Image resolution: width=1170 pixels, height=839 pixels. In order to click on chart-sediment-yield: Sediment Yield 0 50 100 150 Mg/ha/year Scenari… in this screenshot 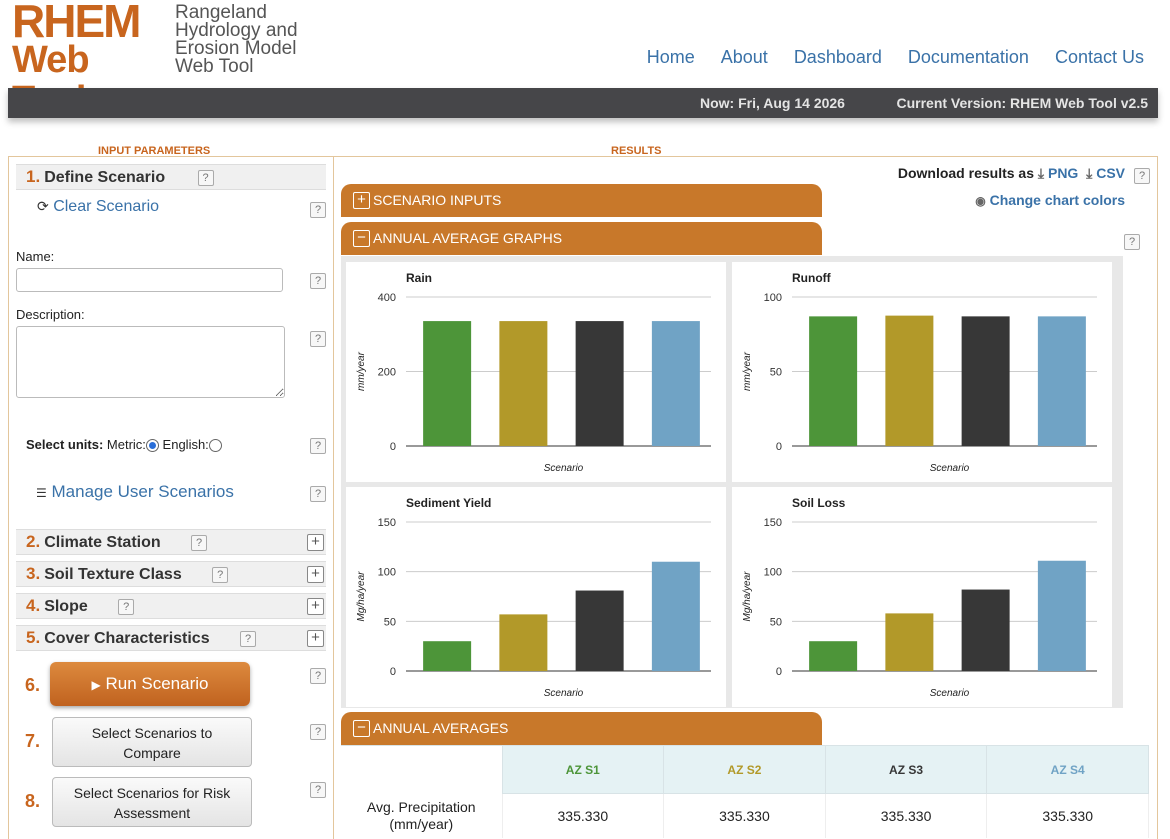, I will do `click(536, 597)`.